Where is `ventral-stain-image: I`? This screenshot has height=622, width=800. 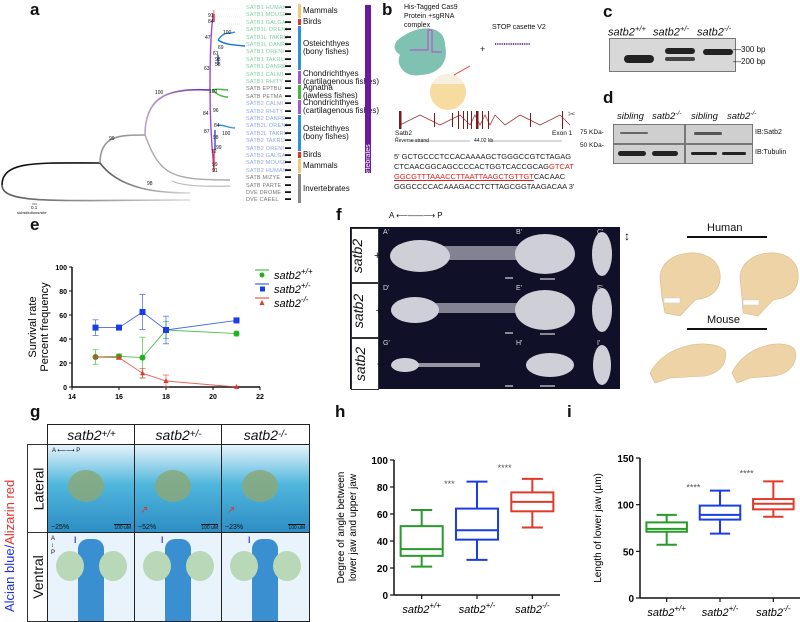 ventral-stain-image: I is located at coordinates (265, 577).